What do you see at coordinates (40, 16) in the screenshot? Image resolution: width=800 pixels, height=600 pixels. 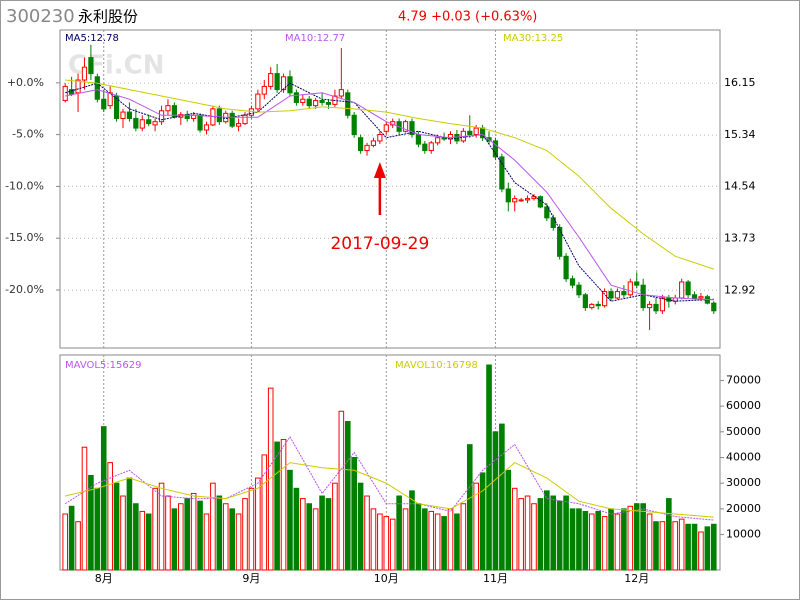 I see `stock-code: 300230` at bounding box center [40, 16].